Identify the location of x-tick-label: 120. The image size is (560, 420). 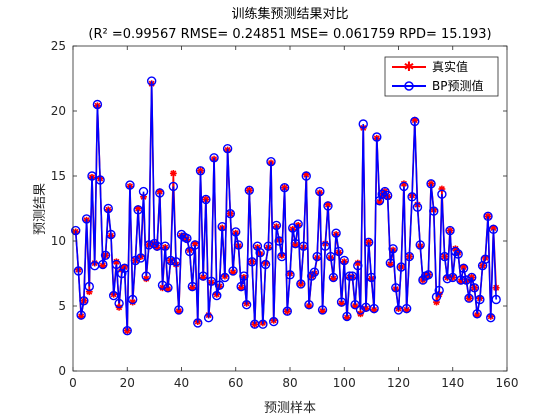
(398, 383).